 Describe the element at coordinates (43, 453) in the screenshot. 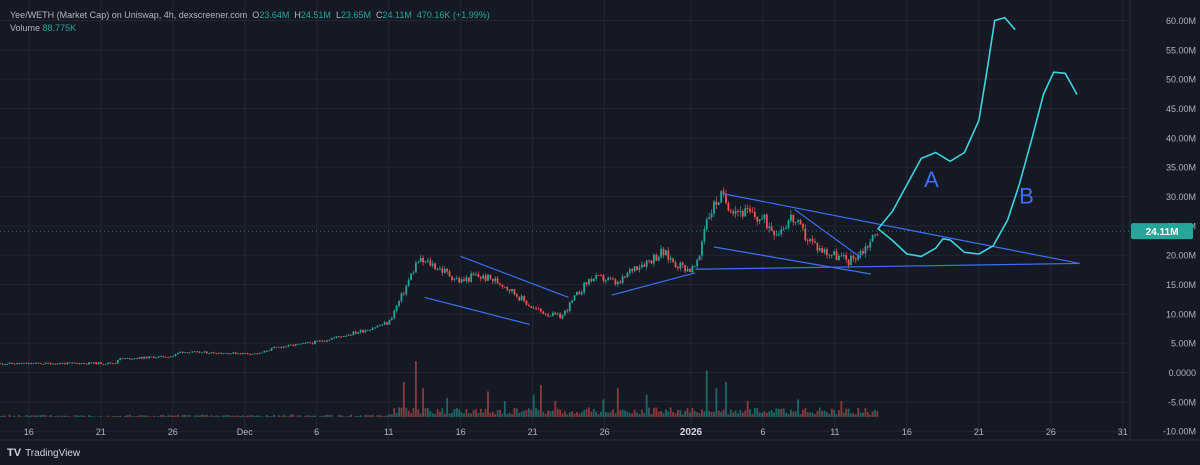

I see `tradingview-branding: TV TradingView` at that location.